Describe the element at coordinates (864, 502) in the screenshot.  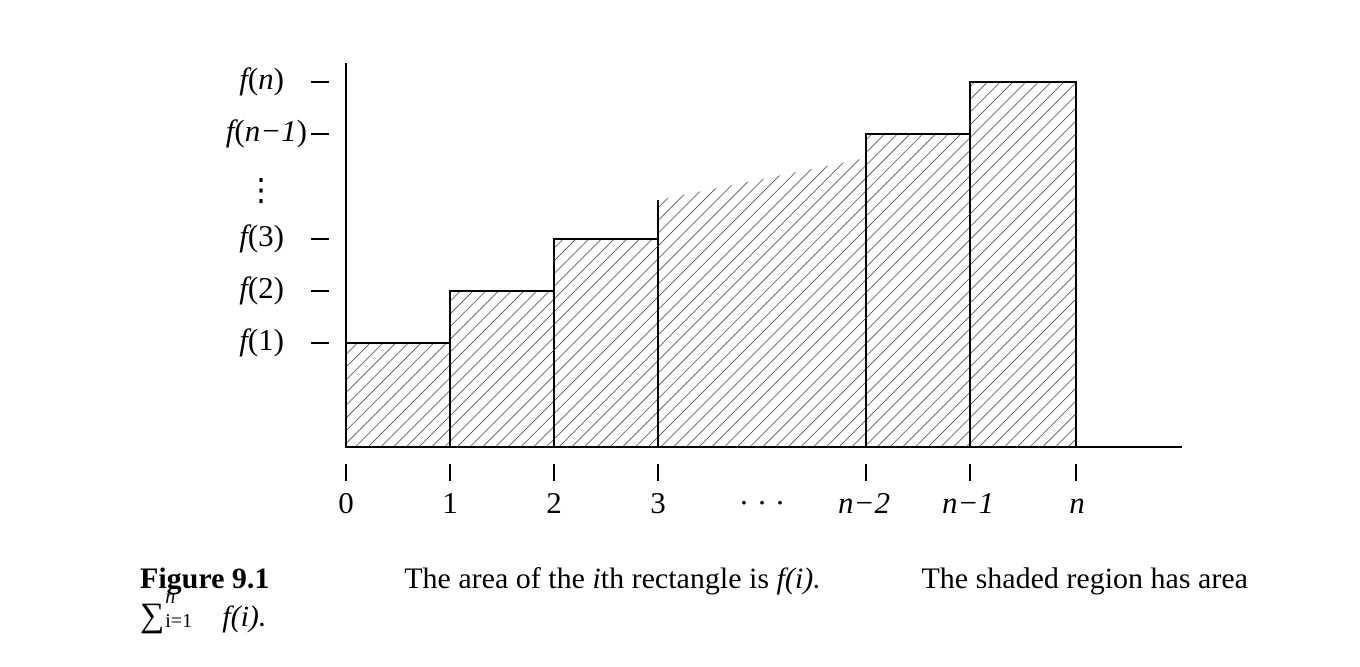
I see `x-label-n-2: n−2` at that location.